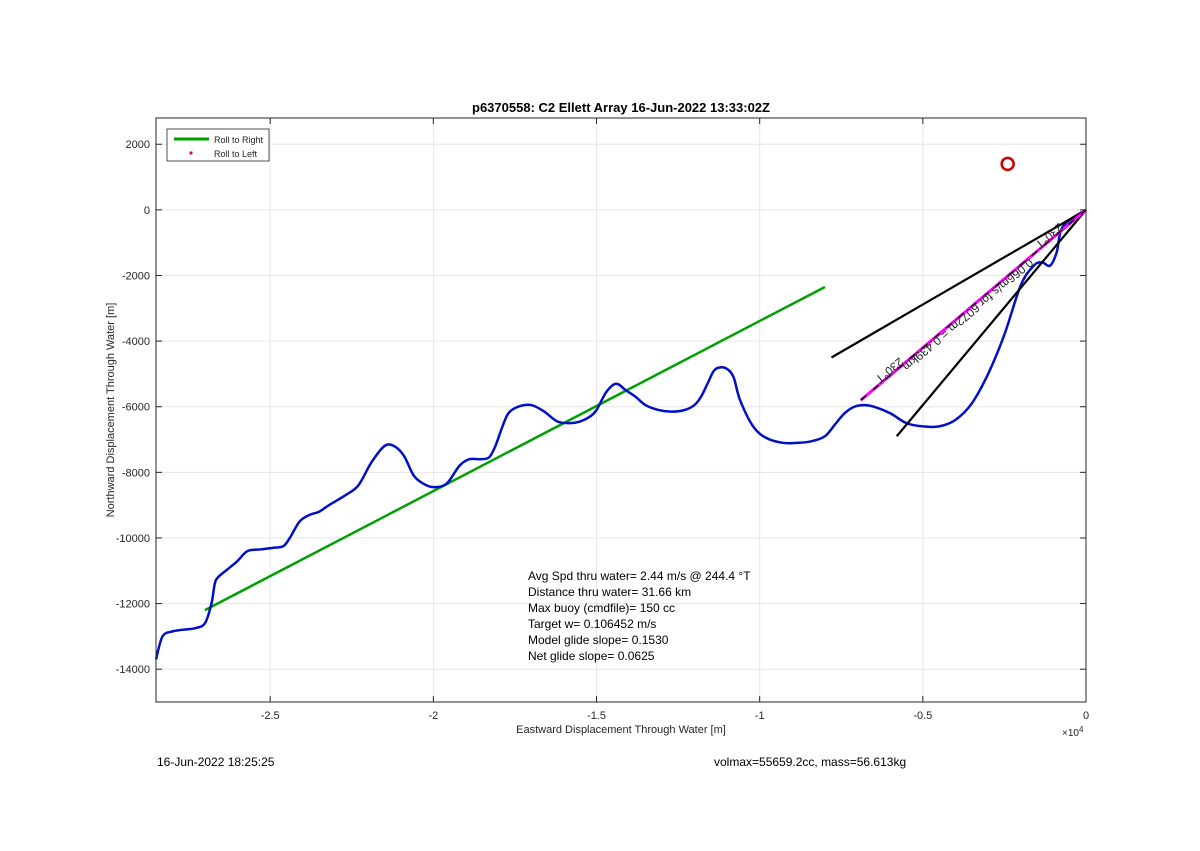  I want to click on legend-label-roll-right: Roll to Right, so click(239, 140).